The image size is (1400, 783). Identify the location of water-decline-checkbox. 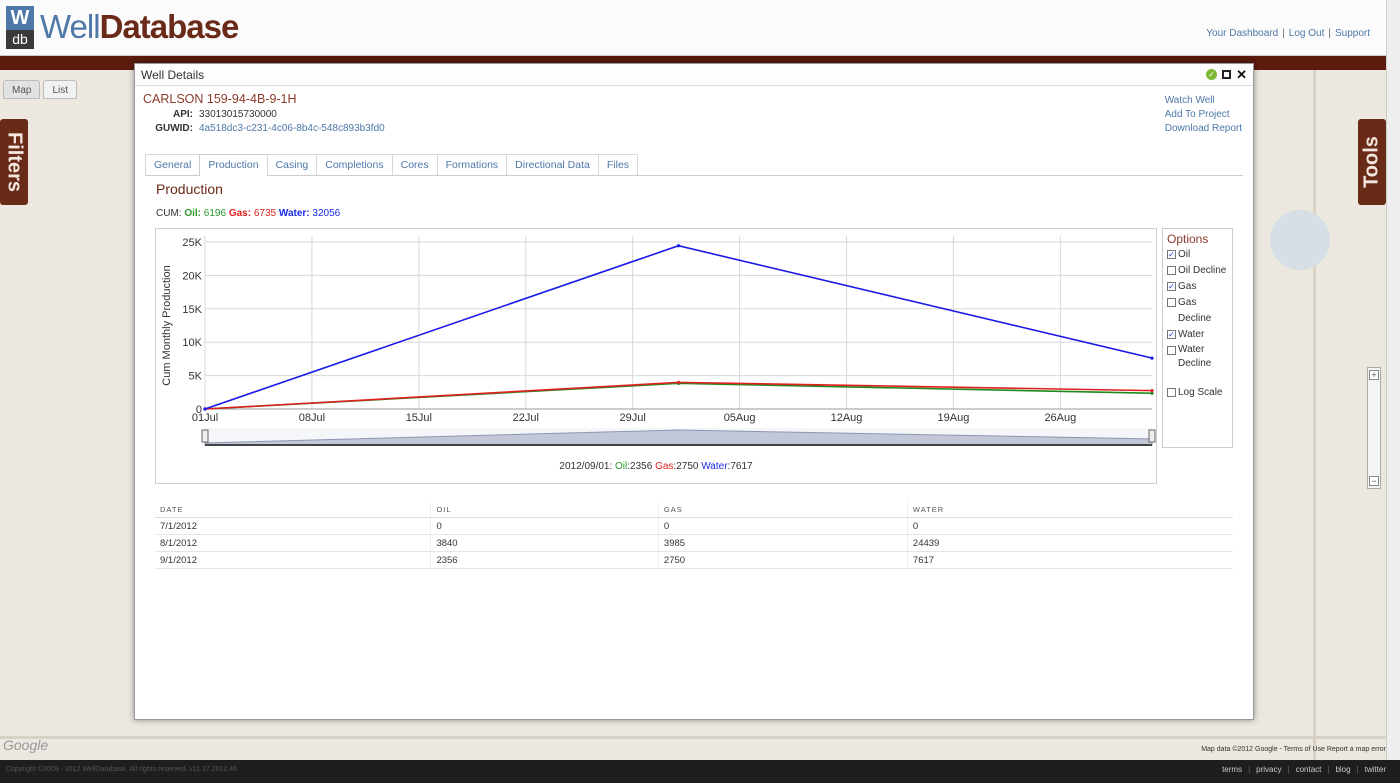
(1171, 350).